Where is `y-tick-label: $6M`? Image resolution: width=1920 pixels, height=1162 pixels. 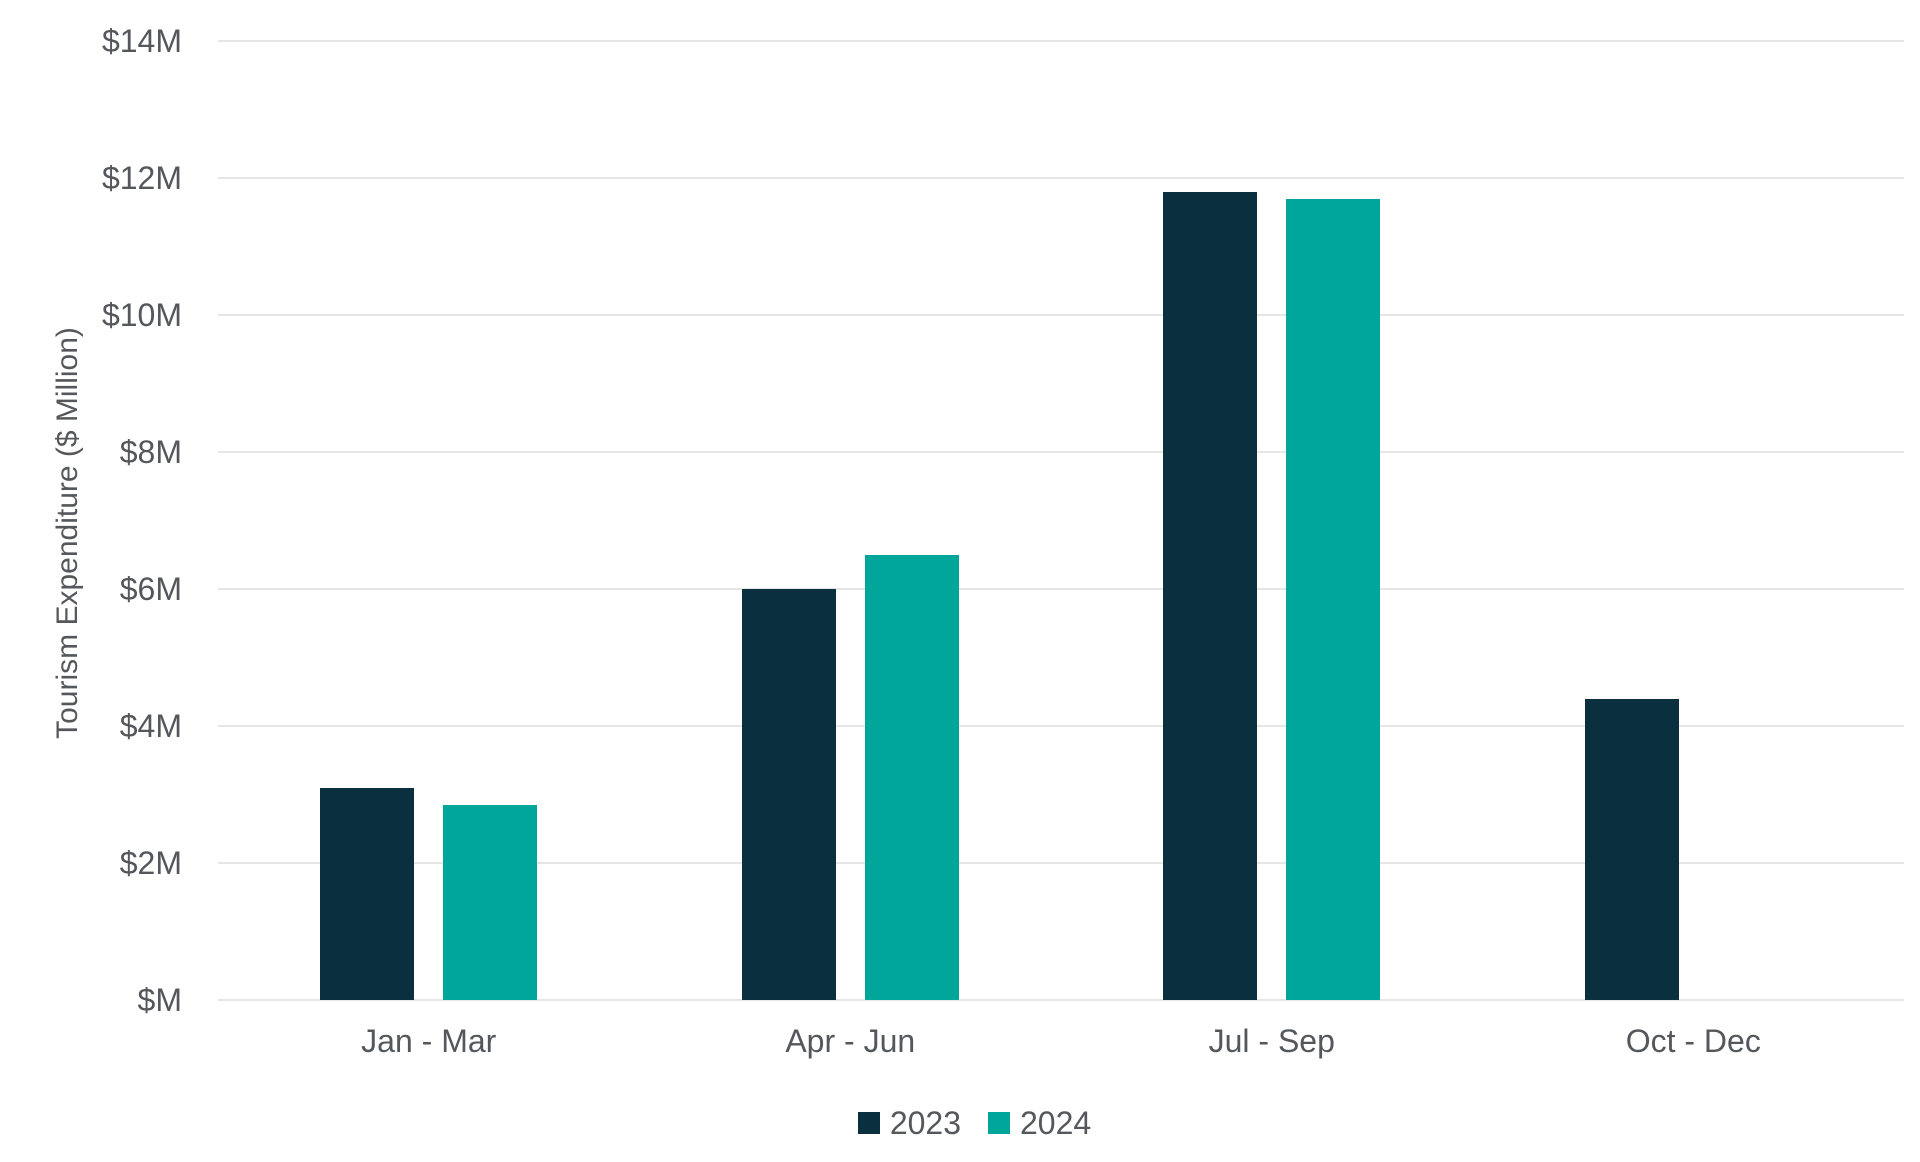
y-tick-label: $6M is located at coordinates (150, 589).